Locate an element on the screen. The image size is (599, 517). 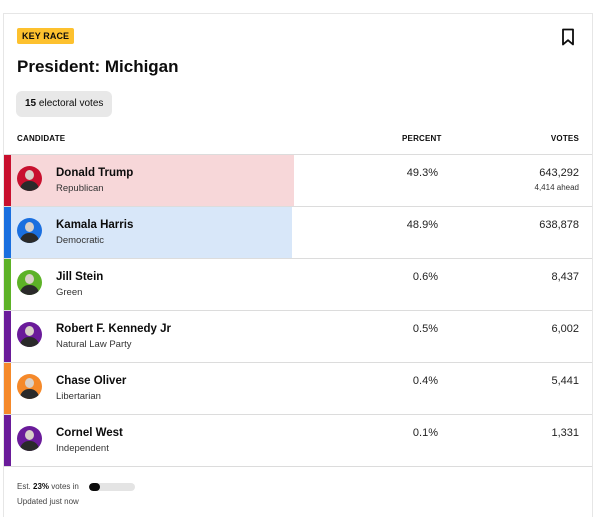
candidate-name: Cornel West is located at coordinates (89, 433).